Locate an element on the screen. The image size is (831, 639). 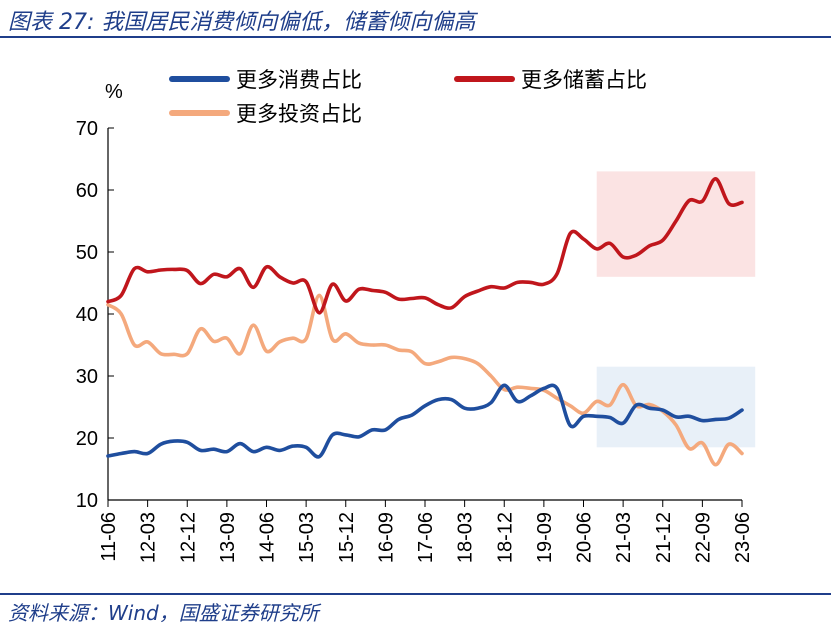
legend-label: 更多储蓄占比 is located at coordinates (584, 80).